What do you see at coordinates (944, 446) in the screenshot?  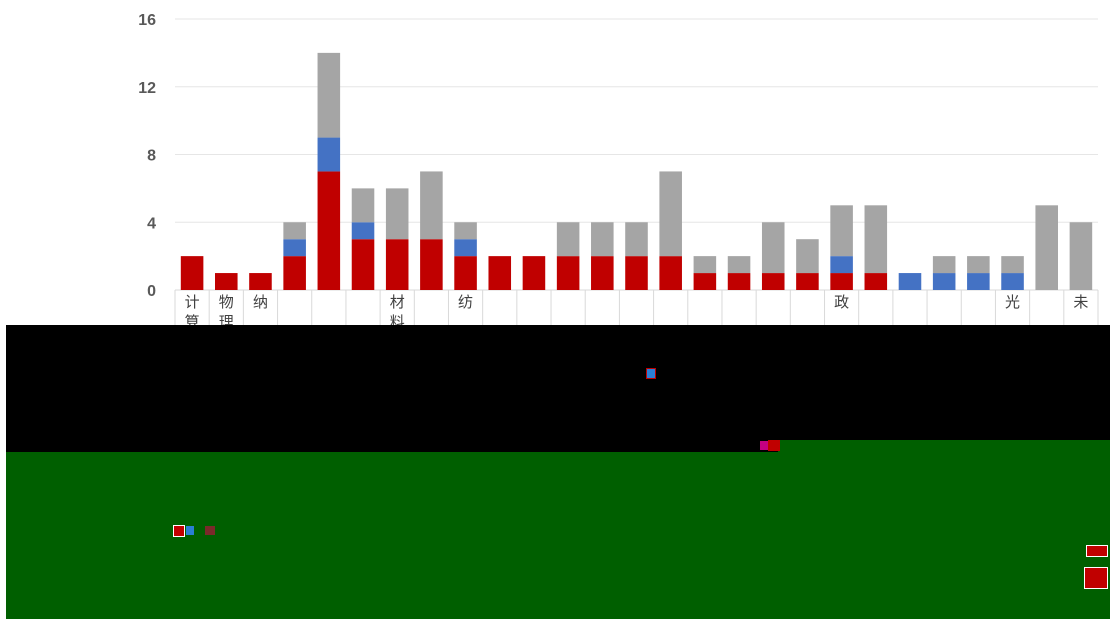 I see `green-overlay-step` at bounding box center [944, 446].